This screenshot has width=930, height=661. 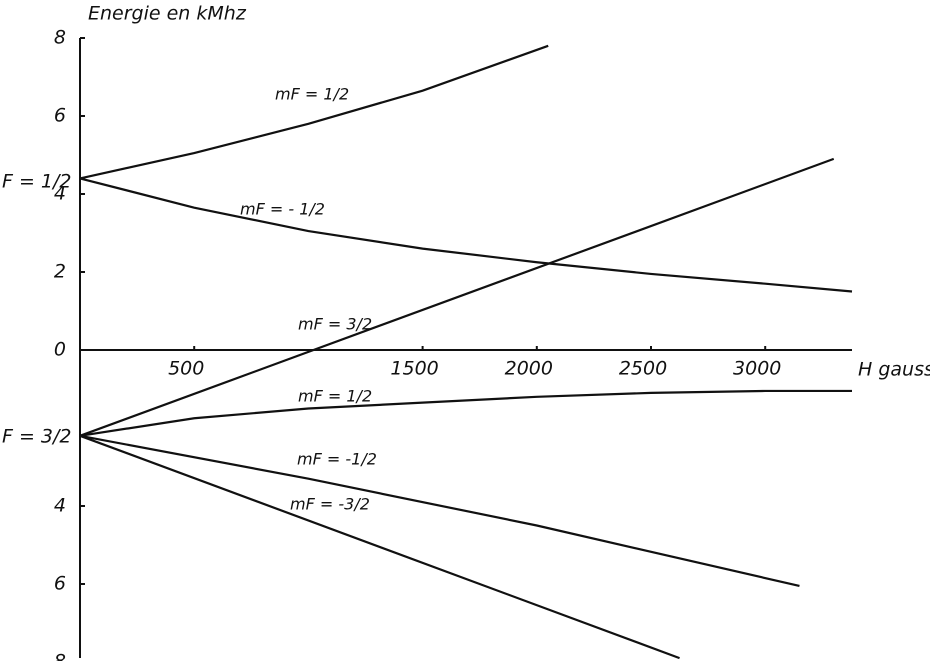 What do you see at coordinates (335, 324) in the screenshot?
I see `series-label: mF = 3/2` at bounding box center [335, 324].